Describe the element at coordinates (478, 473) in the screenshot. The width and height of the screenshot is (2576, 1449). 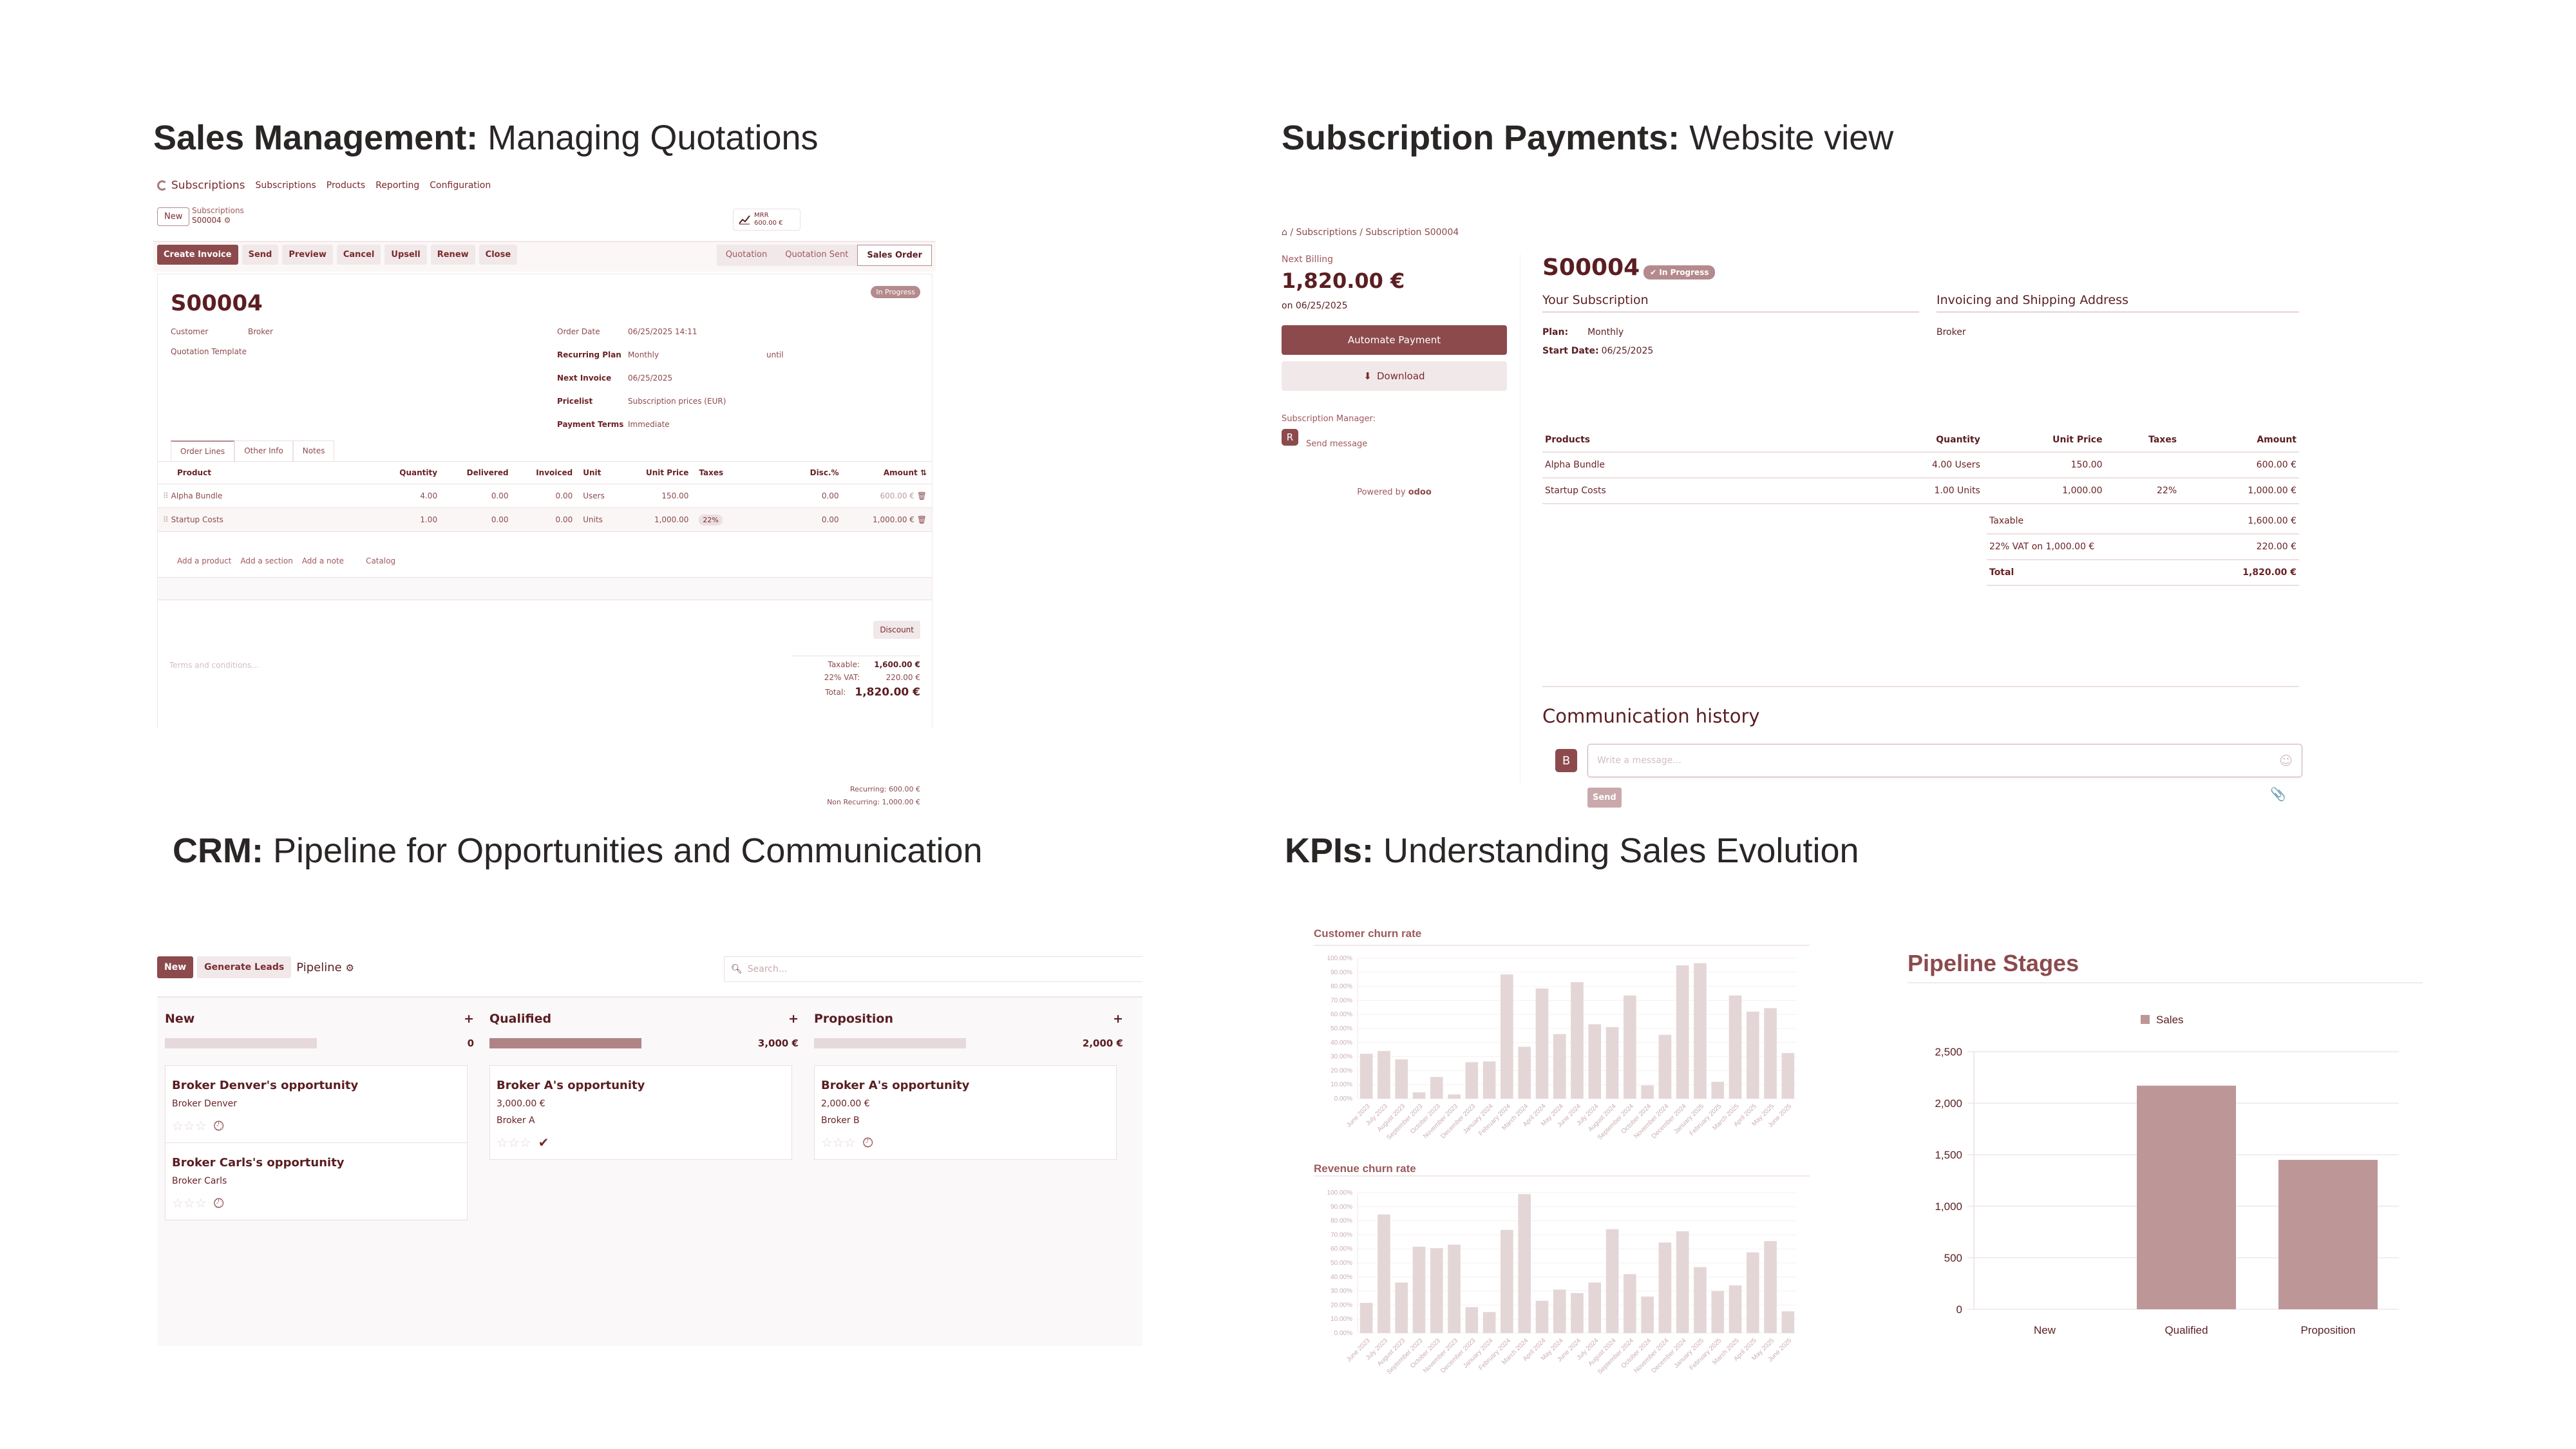
I see `col-delivered: Delivered` at that location.